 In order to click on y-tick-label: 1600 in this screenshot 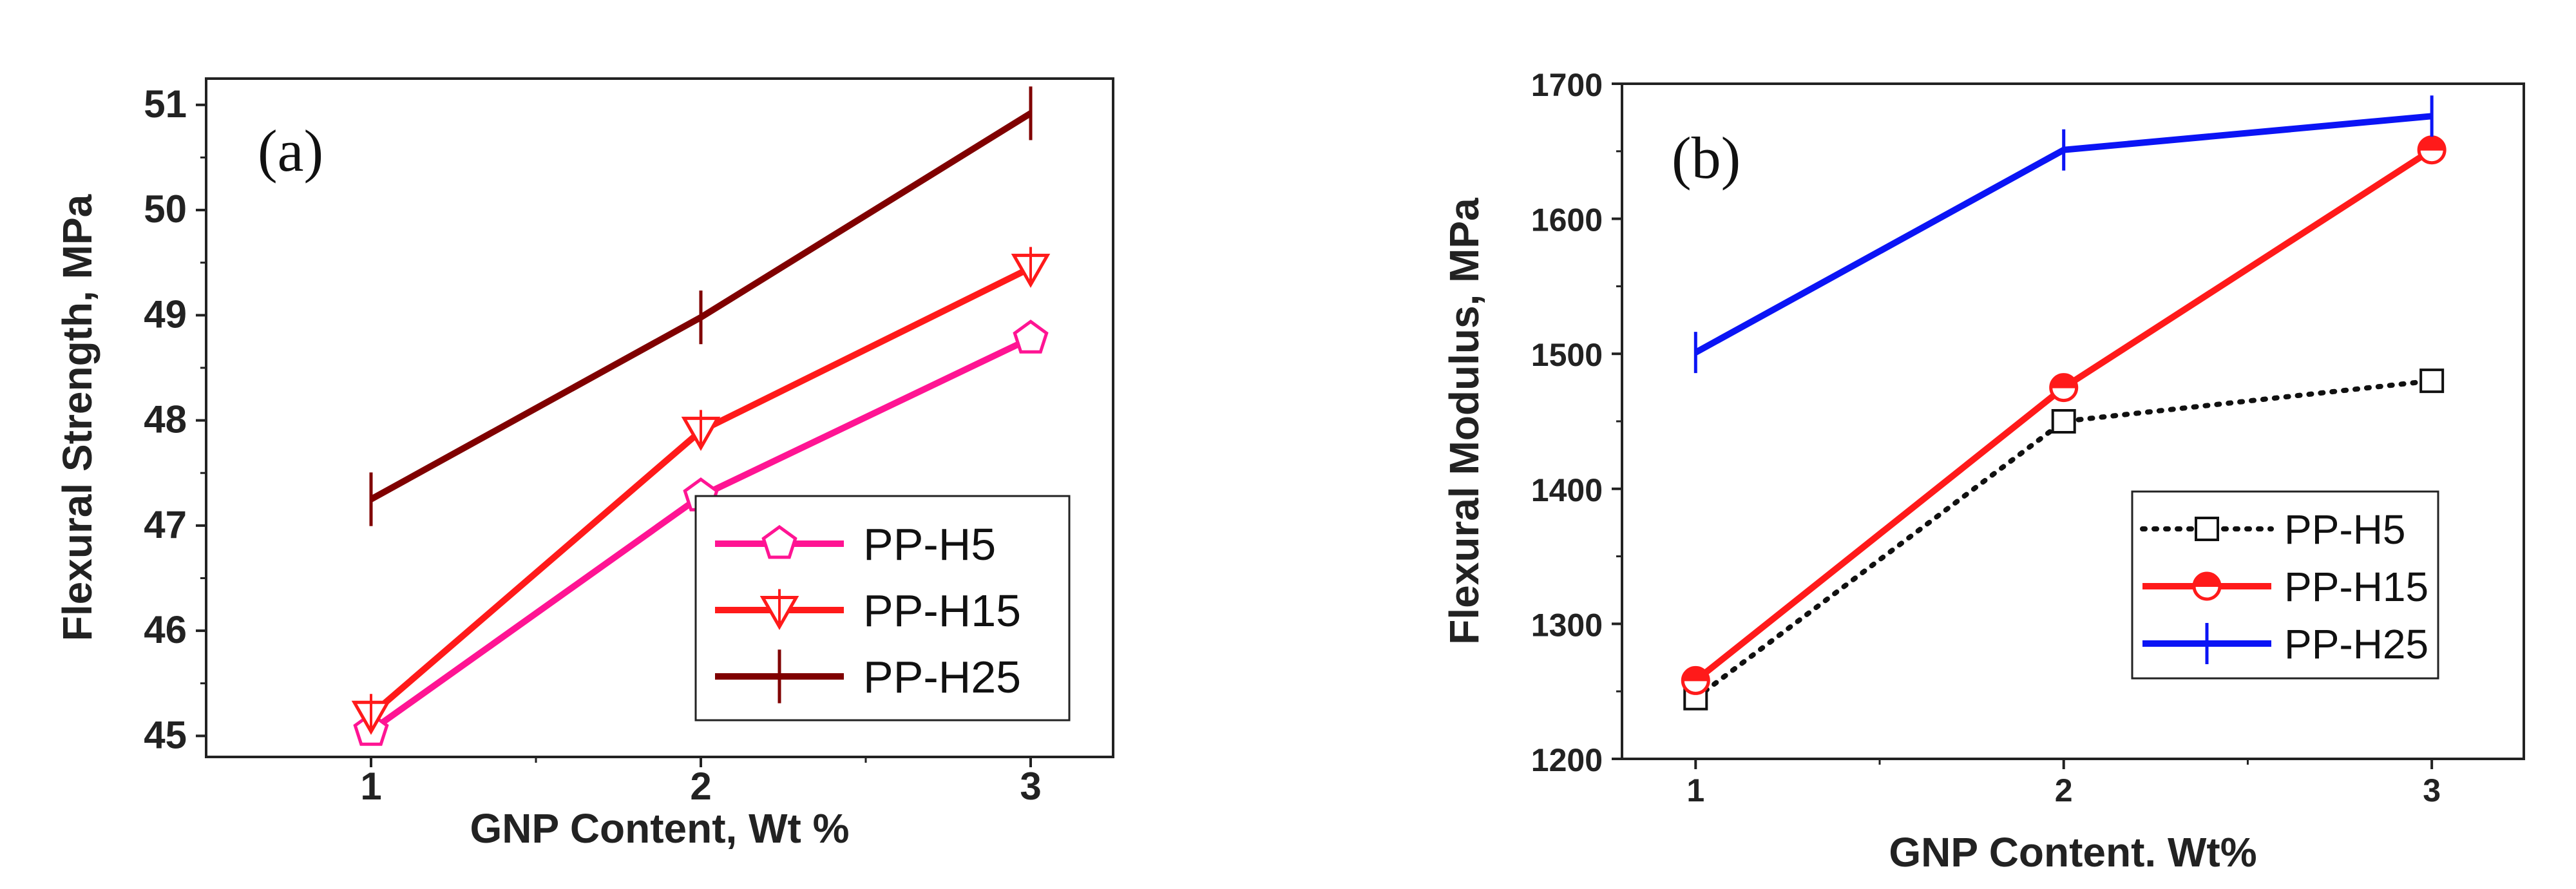, I will do `click(1567, 220)`.